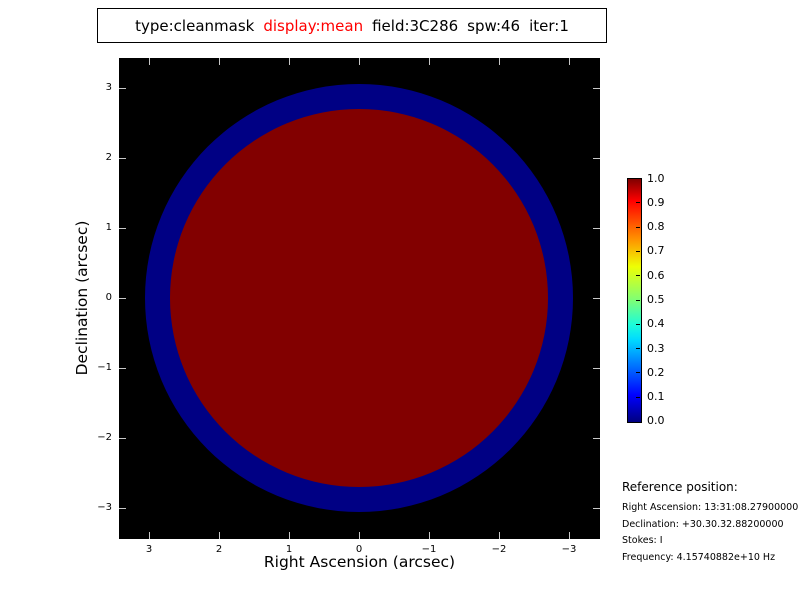 Image resolution: width=800 pixels, height=600 pixels. I want to click on reference-frequency: Frequency: 4.15740882e+10 Hz, so click(699, 557).